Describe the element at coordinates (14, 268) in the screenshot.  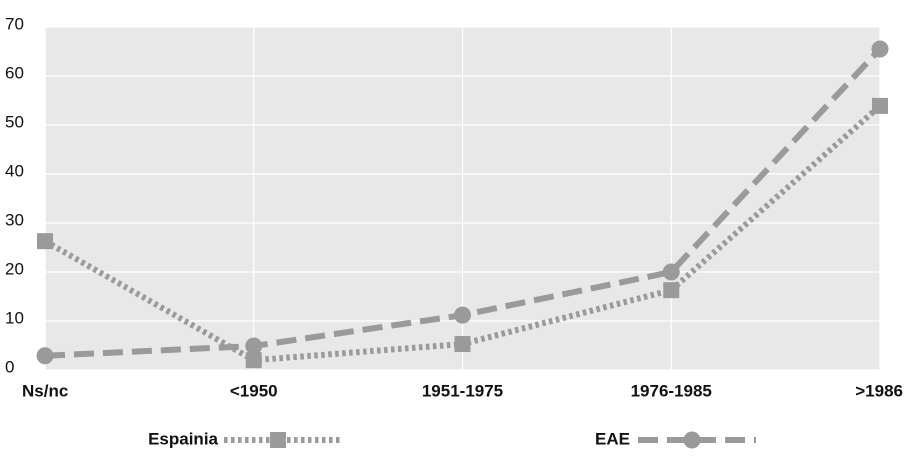
I see `y-tick-label: 20` at that location.